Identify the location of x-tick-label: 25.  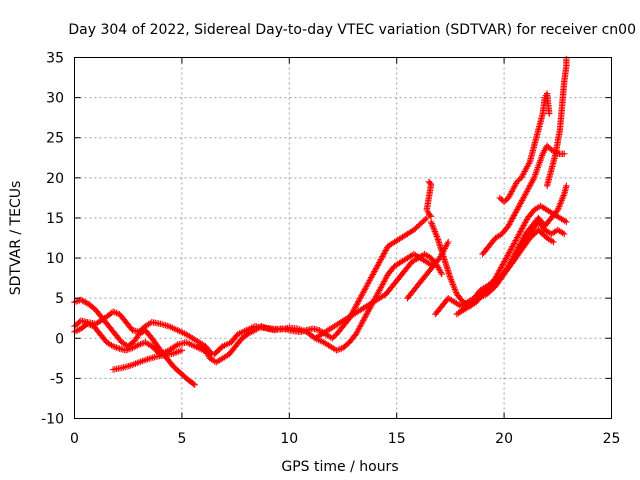
(612, 439).